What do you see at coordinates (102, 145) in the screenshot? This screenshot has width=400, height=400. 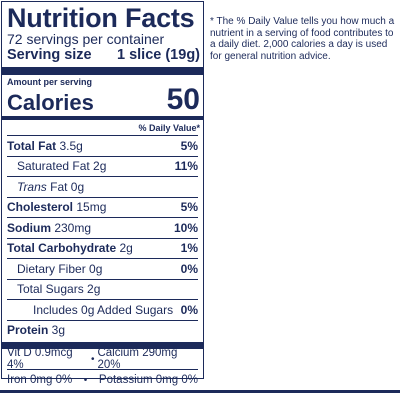 I see `nutrient-row-total-fat: Total Fat 3.5g 5%` at bounding box center [102, 145].